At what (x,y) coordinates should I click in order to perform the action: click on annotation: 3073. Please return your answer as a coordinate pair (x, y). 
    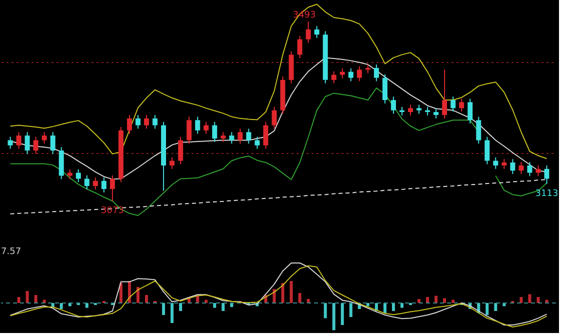
    Looking at the image, I should click on (112, 211).